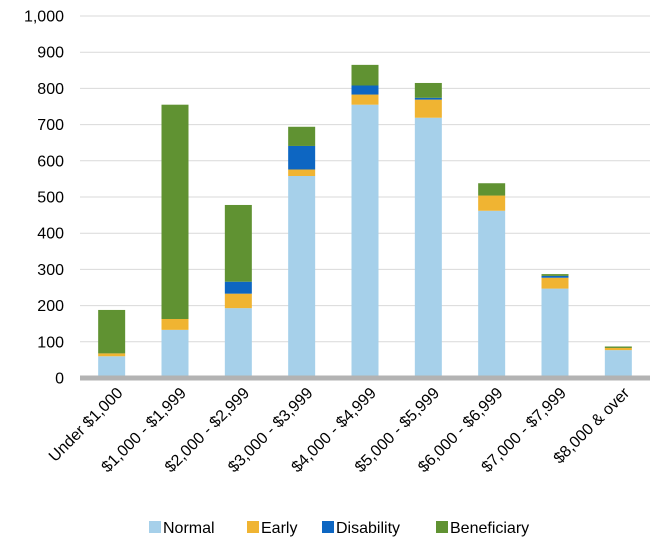 The width and height of the screenshot is (659, 543). What do you see at coordinates (489, 528) in the screenshot?
I see `legend-label: Beneficiary` at bounding box center [489, 528].